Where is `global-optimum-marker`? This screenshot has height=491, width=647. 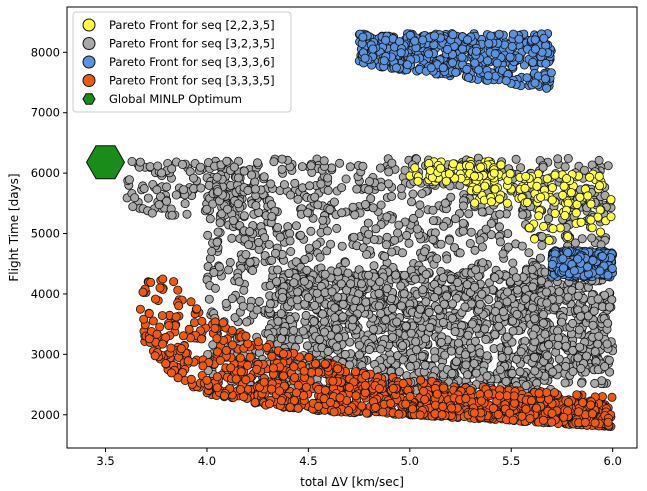
global-optimum-marker is located at coordinates (105, 162).